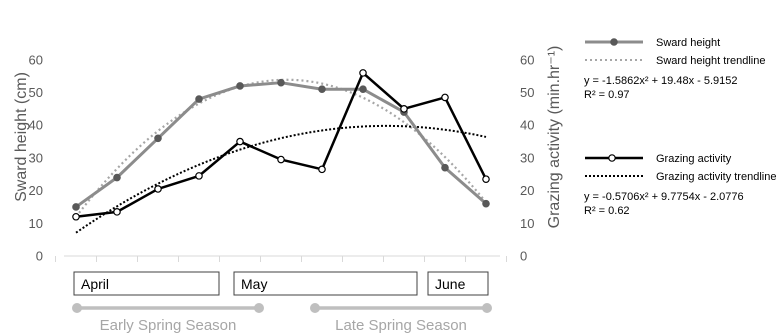  What do you see at coordinates (146, 283) in the screenshot?
I see `month-box-april` at bounding box center [146, 283].